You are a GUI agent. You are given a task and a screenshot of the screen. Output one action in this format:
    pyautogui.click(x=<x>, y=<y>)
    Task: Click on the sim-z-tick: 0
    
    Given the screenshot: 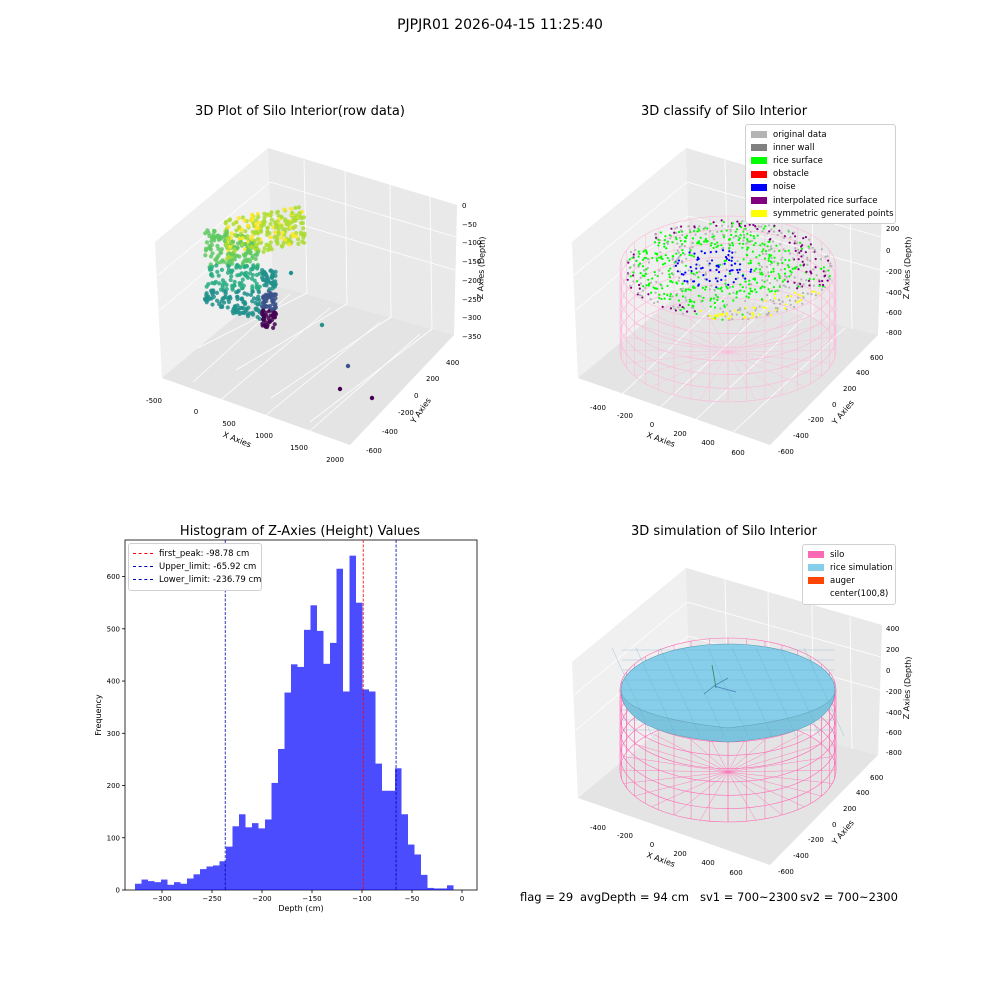 What is the action you would take?
    pyautogui.click(x=888, y=671)
    